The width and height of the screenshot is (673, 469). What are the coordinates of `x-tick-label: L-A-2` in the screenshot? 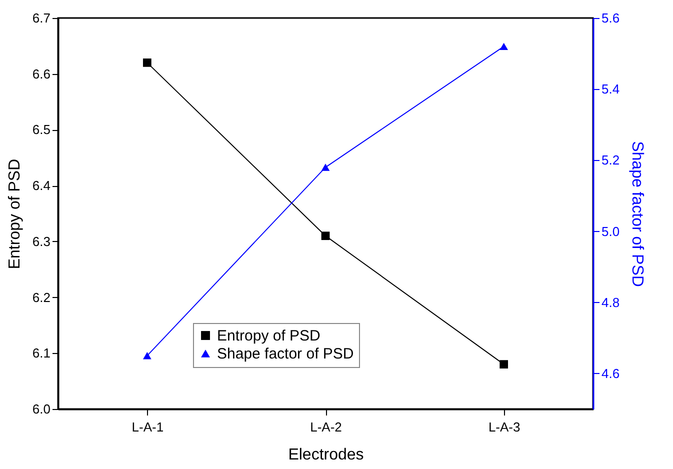 It's located at (326, 427).